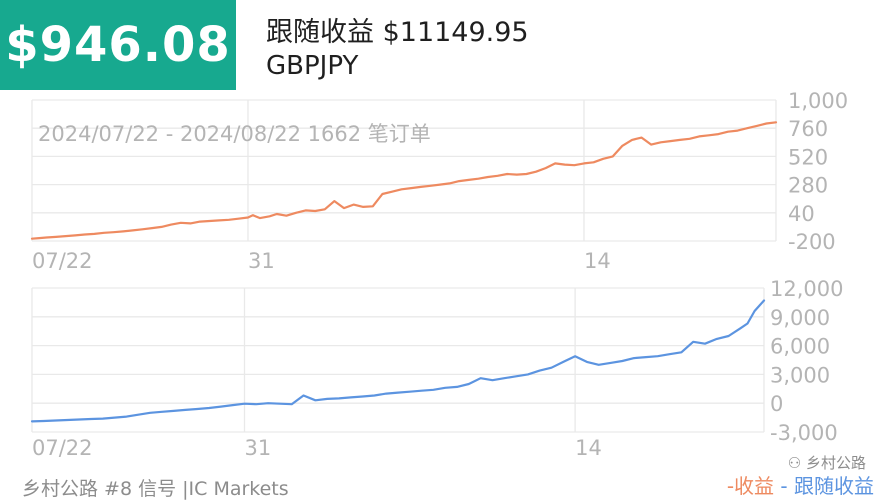 This screenshot has width=880, height=500. I want to click on watermark: ⚇ 乡村公路, so click(827, 462).